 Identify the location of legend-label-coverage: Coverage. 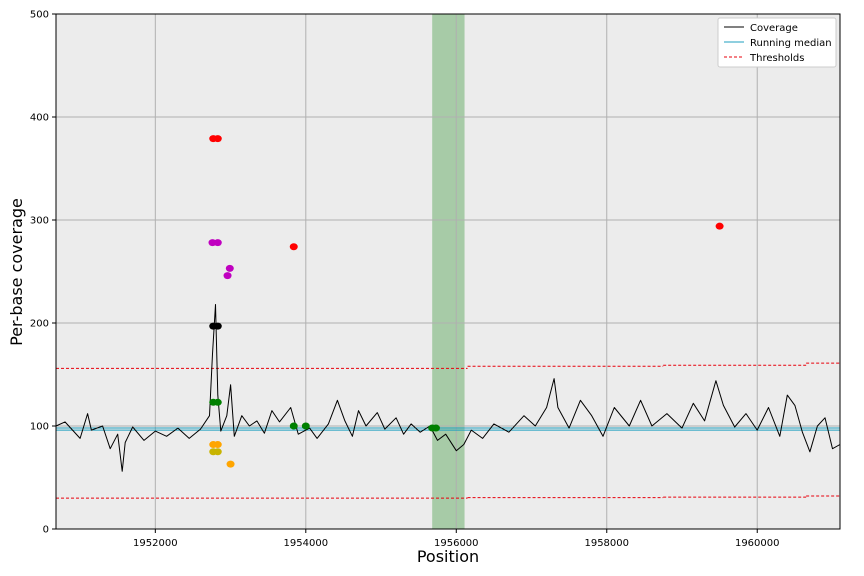
(774, 28).